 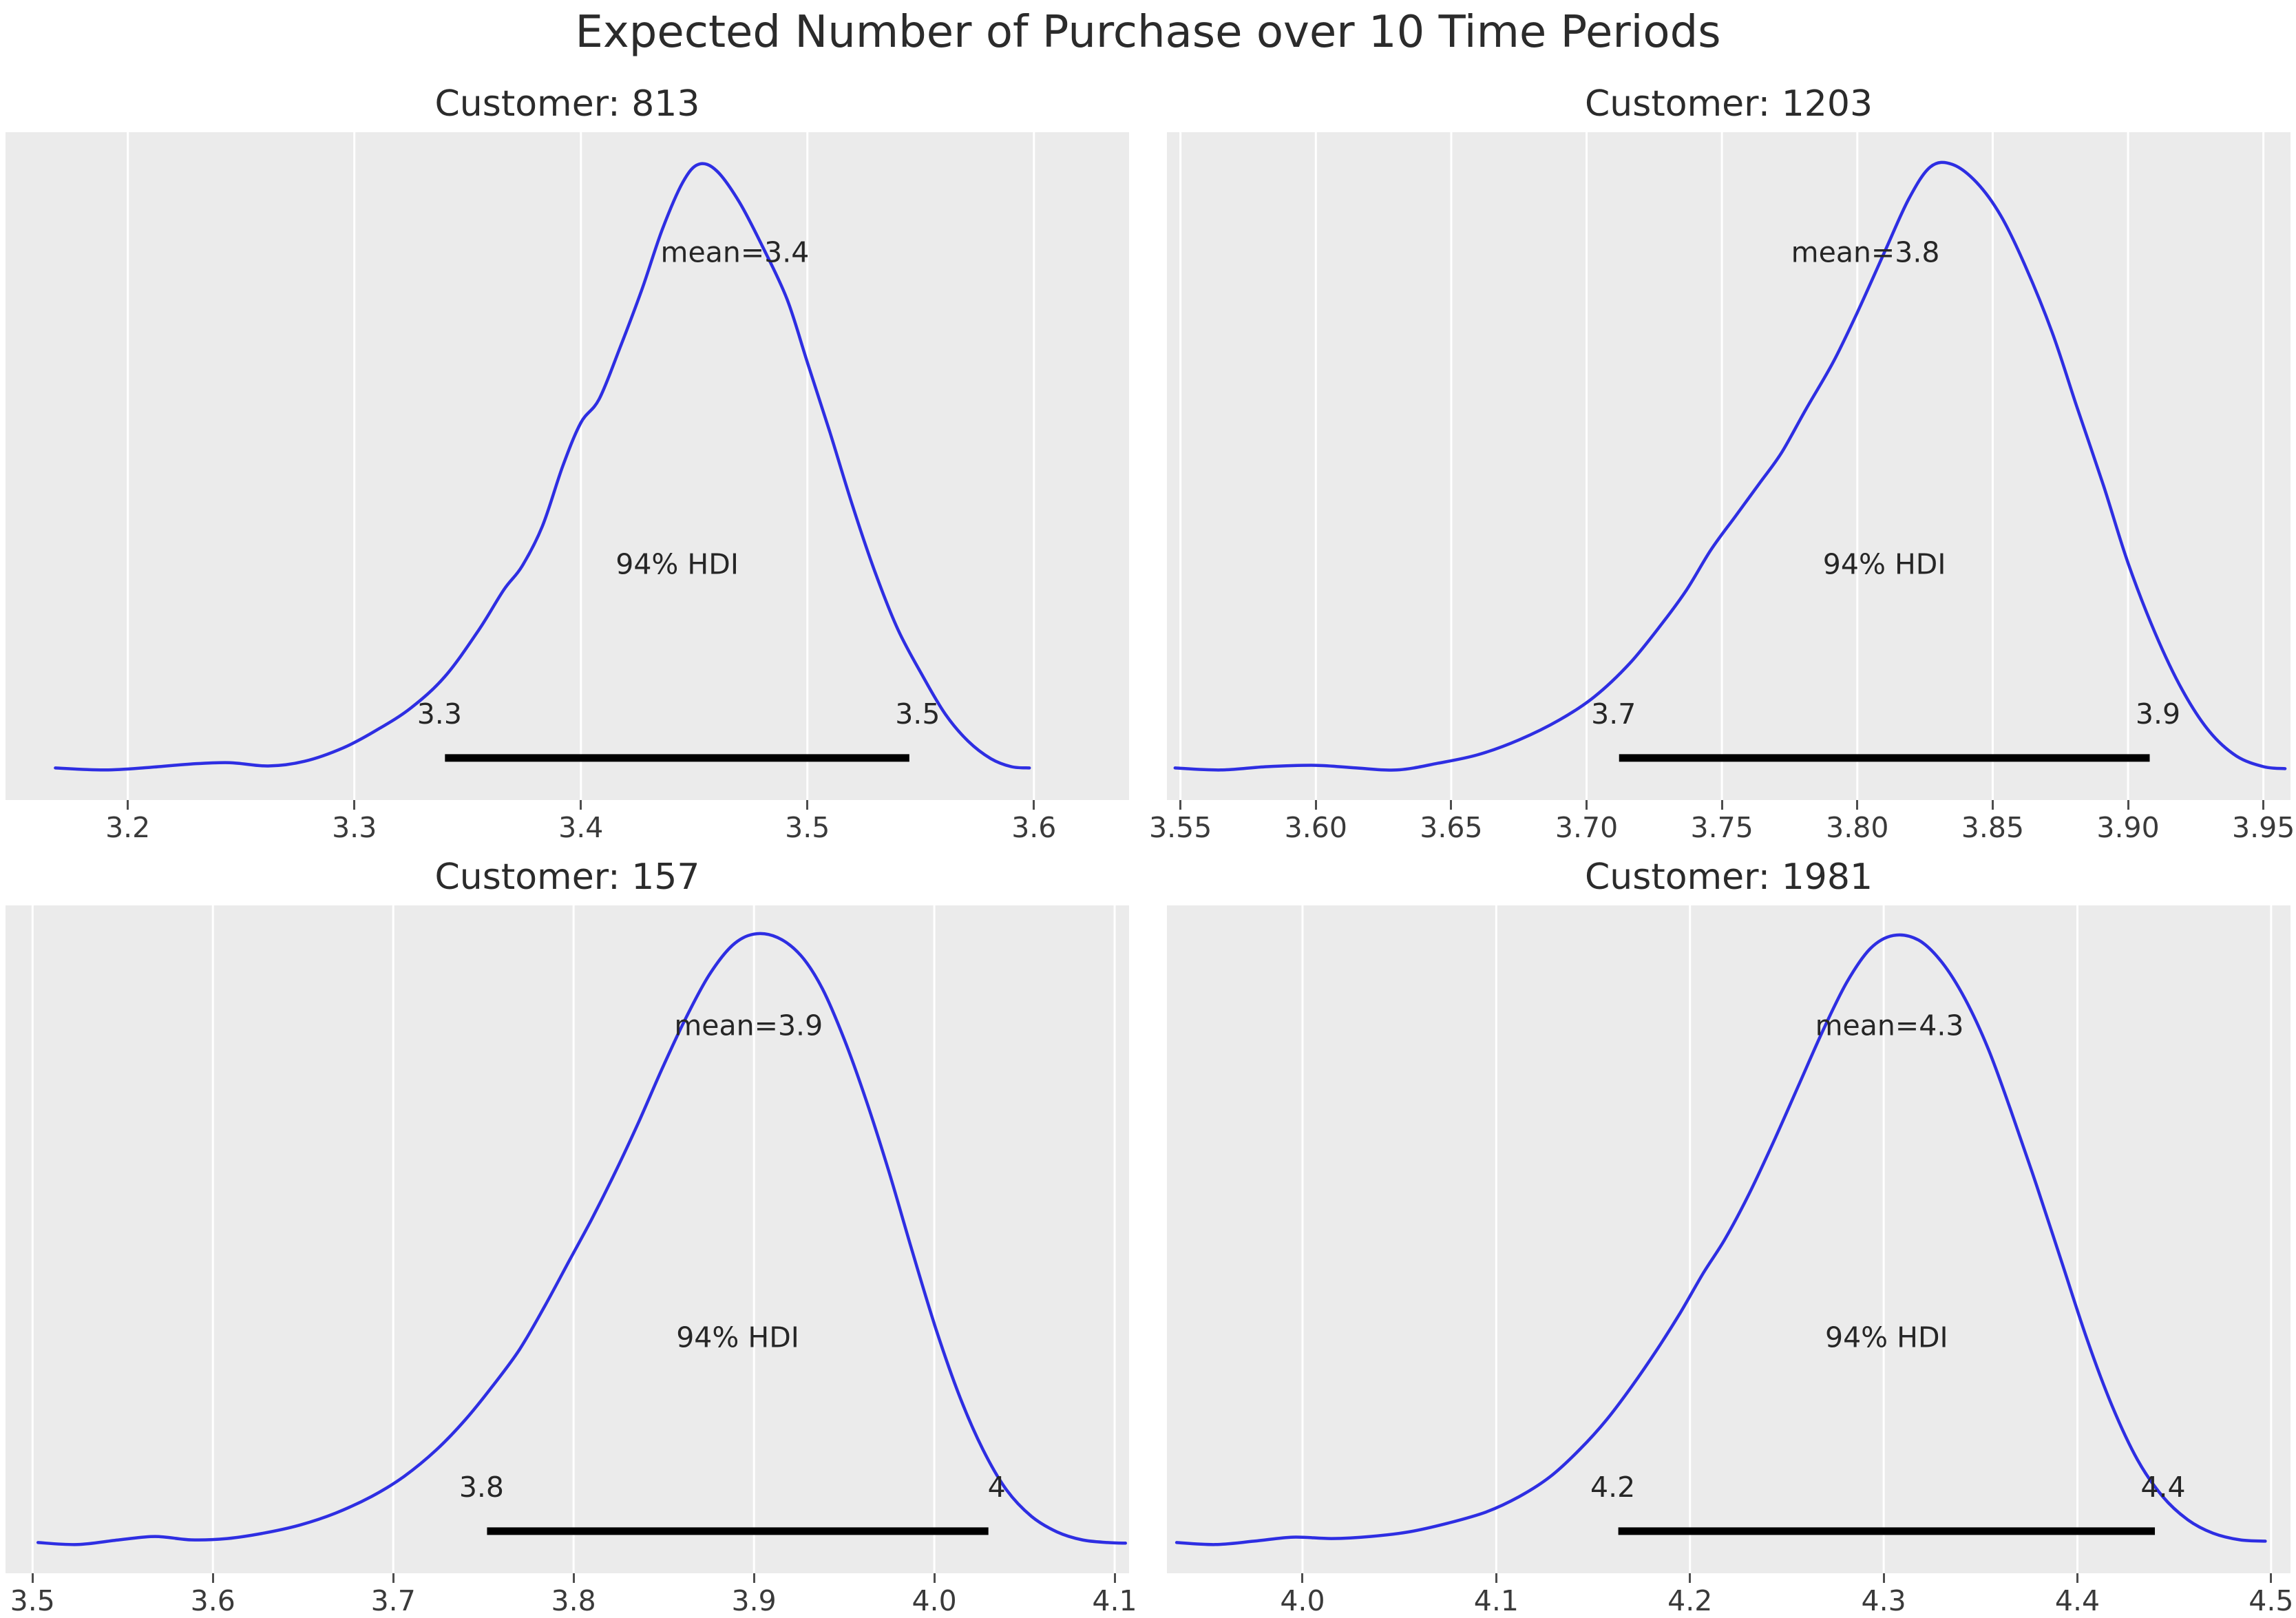 I want to click on mean-label: mean=3.4, so click(x=736, y=252).